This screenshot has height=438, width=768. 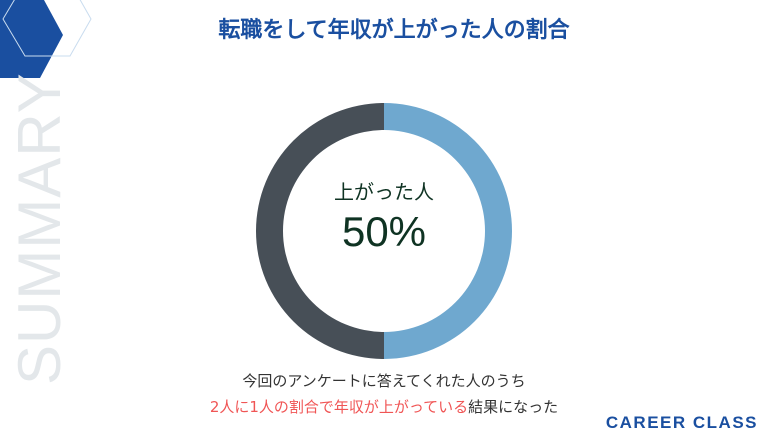 What do you see at coordinates (339, 407) in the screenshot?
I see `caption-highlight: 2人に1人の割合で年収が上がっている` at bounding box center [339, 407].